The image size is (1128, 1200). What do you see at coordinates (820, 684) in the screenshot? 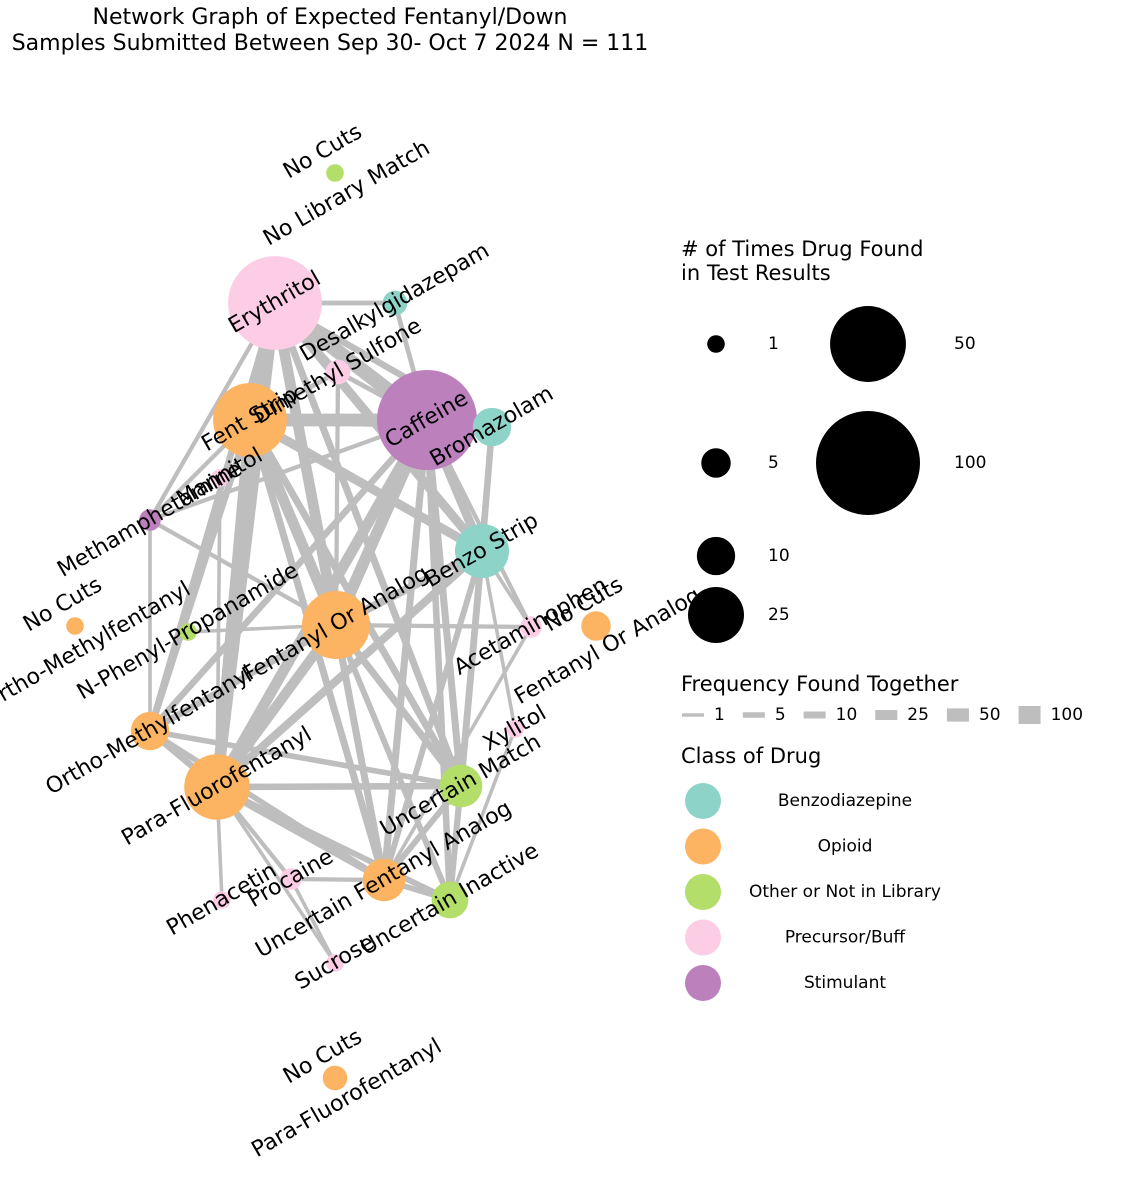
I see `legend-title: Frequency Found Together` at bounding box center [820, 684].